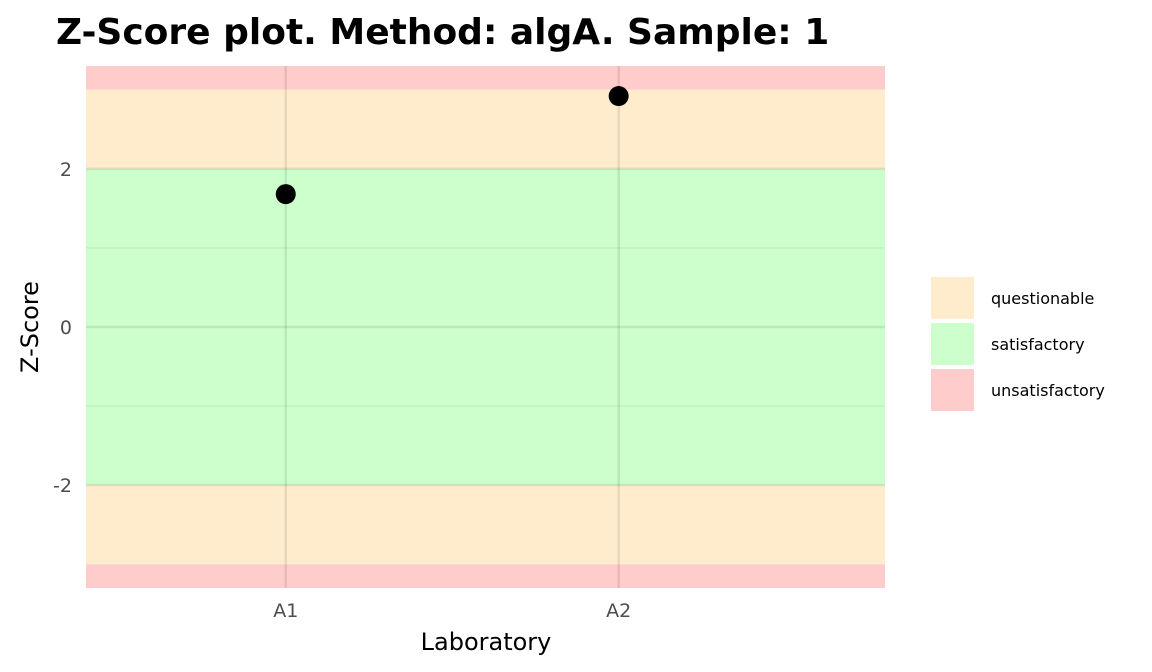 This screenshot has height=672, width=1152. I want to click on y-tick-label: -2, so click(62, 486).